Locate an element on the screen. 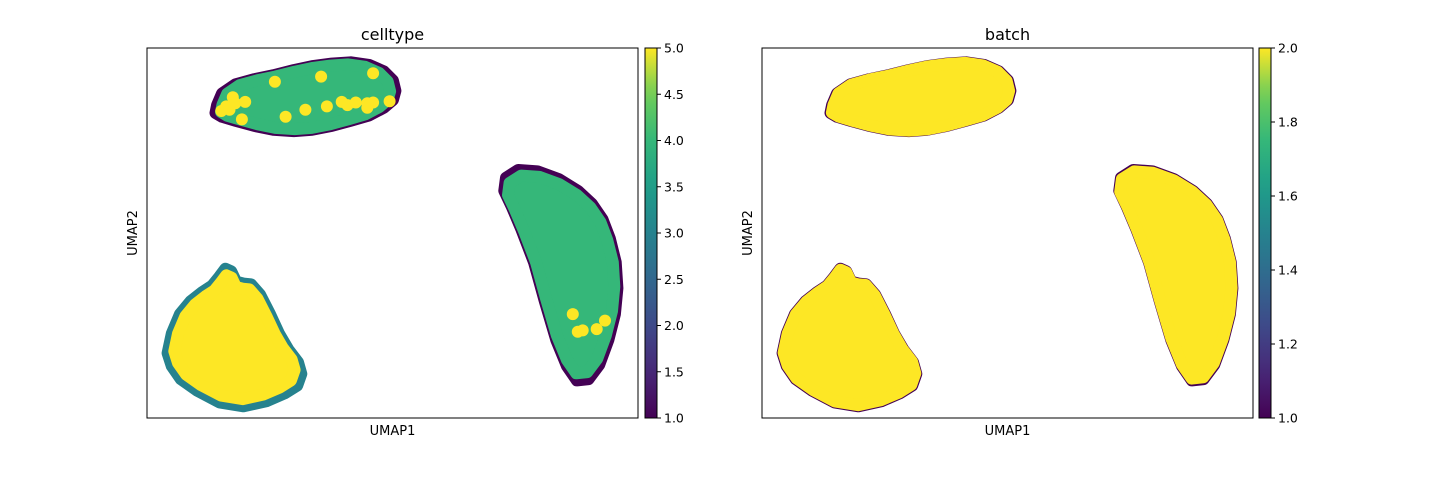 This screenshot has height=480, width=1455. colorbar-tick-label: 1.5 is located at coordinates (674, 371).